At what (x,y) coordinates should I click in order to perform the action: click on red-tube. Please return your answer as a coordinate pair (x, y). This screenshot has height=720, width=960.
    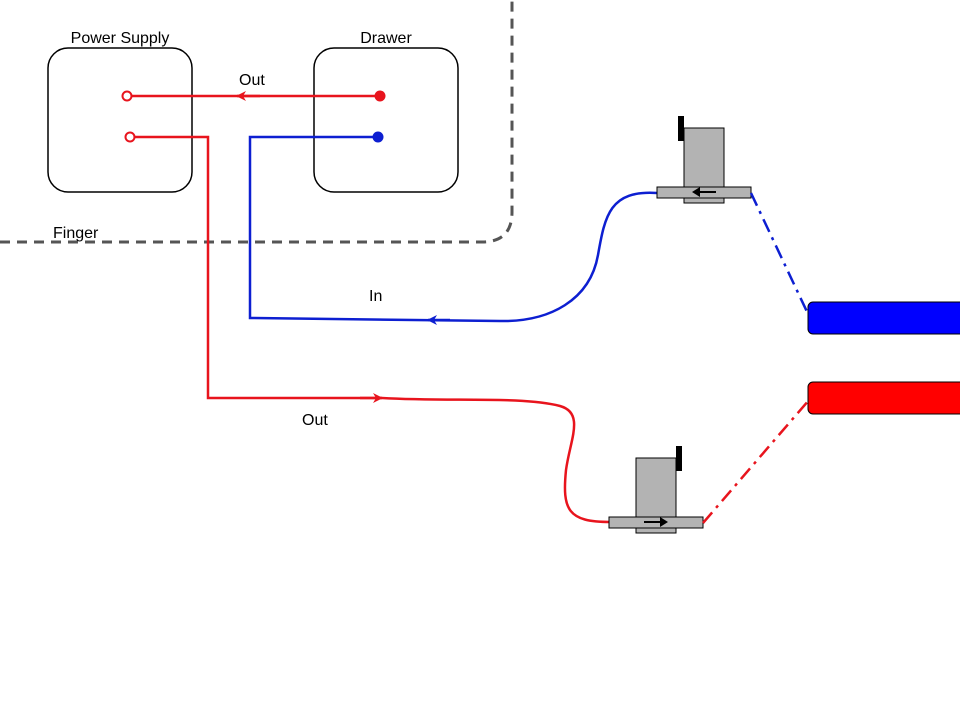
    Looking at the image, I should click on (883, 398).